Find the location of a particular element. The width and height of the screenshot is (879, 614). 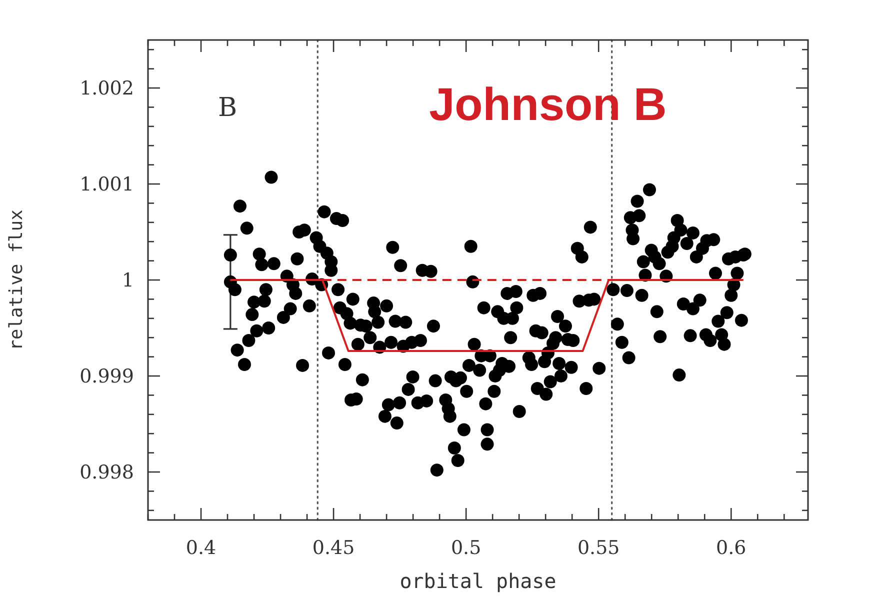

x-tick-label: 0.55 is located at coordinates (598, 548).